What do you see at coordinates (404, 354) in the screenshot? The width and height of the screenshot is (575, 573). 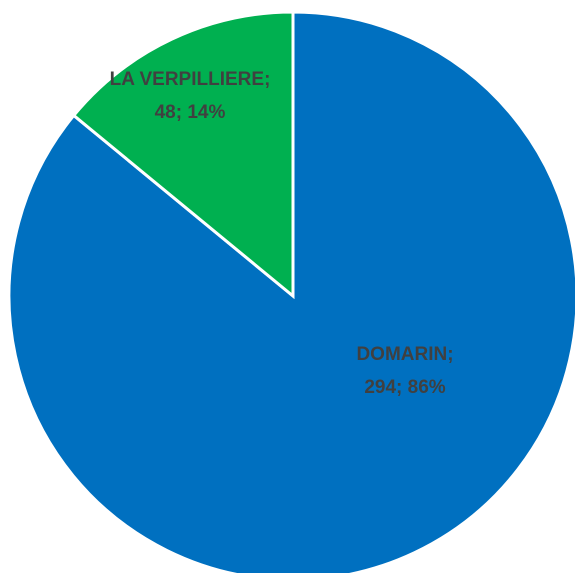 I see `data-label: DOMARIN;` at bounding box center [404, 354].